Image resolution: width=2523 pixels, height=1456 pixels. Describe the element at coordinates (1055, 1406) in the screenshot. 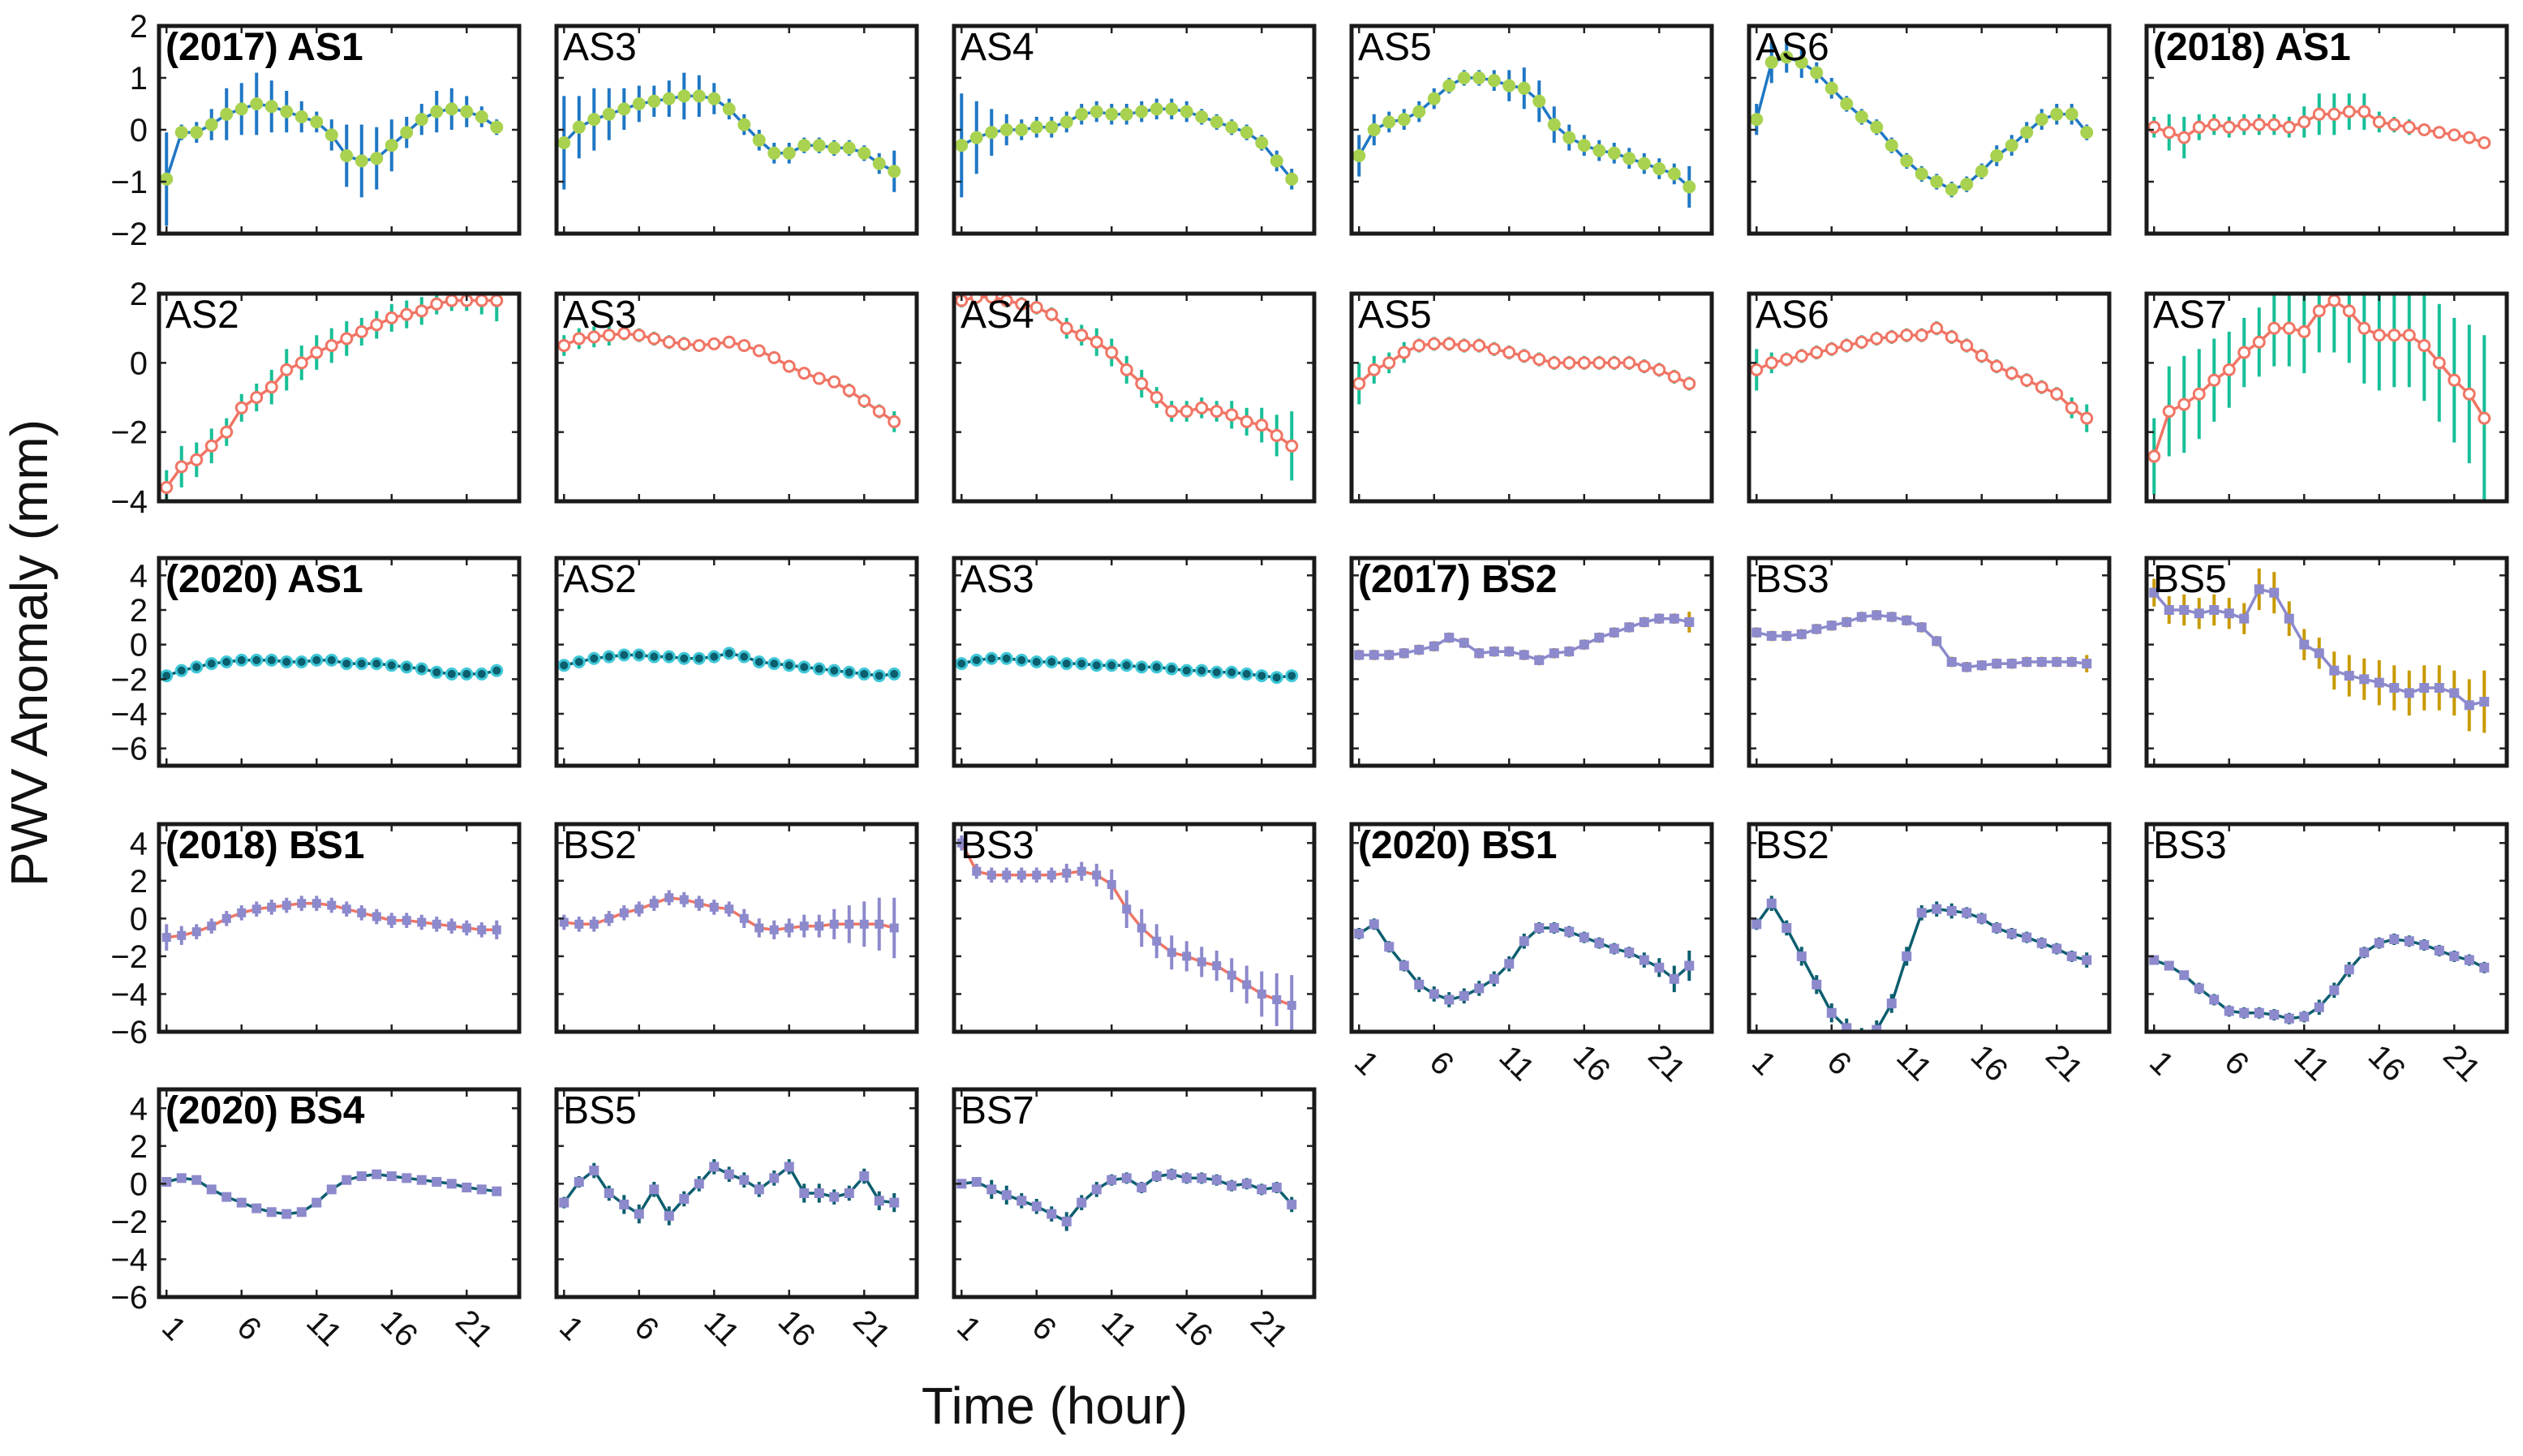

I see `x-axis-label: Time (hour)` at that location.